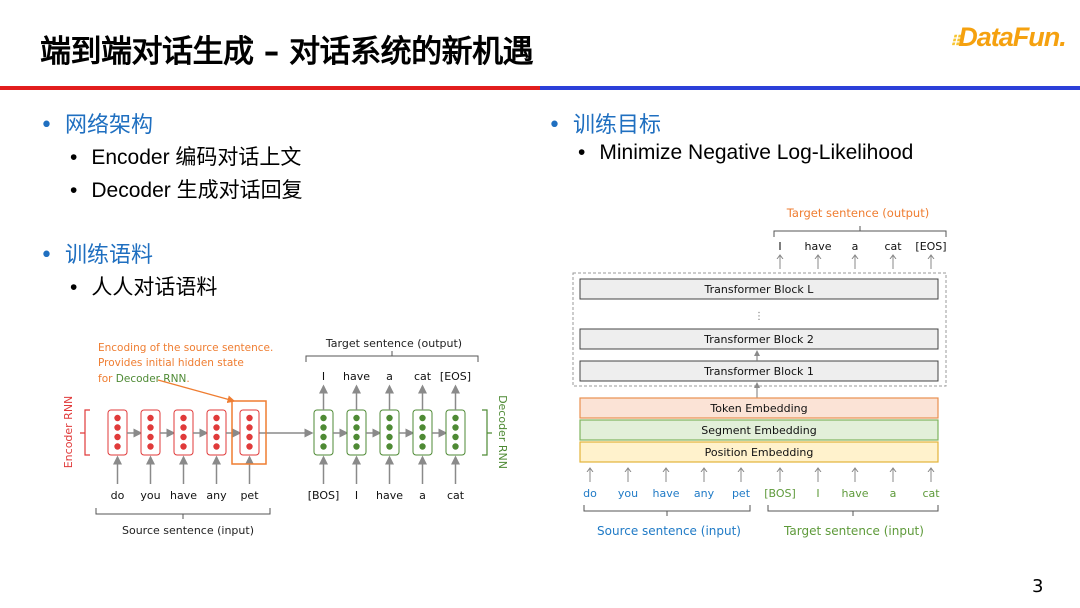  I want to click on decoder-output-word: I, so click(323, 376).